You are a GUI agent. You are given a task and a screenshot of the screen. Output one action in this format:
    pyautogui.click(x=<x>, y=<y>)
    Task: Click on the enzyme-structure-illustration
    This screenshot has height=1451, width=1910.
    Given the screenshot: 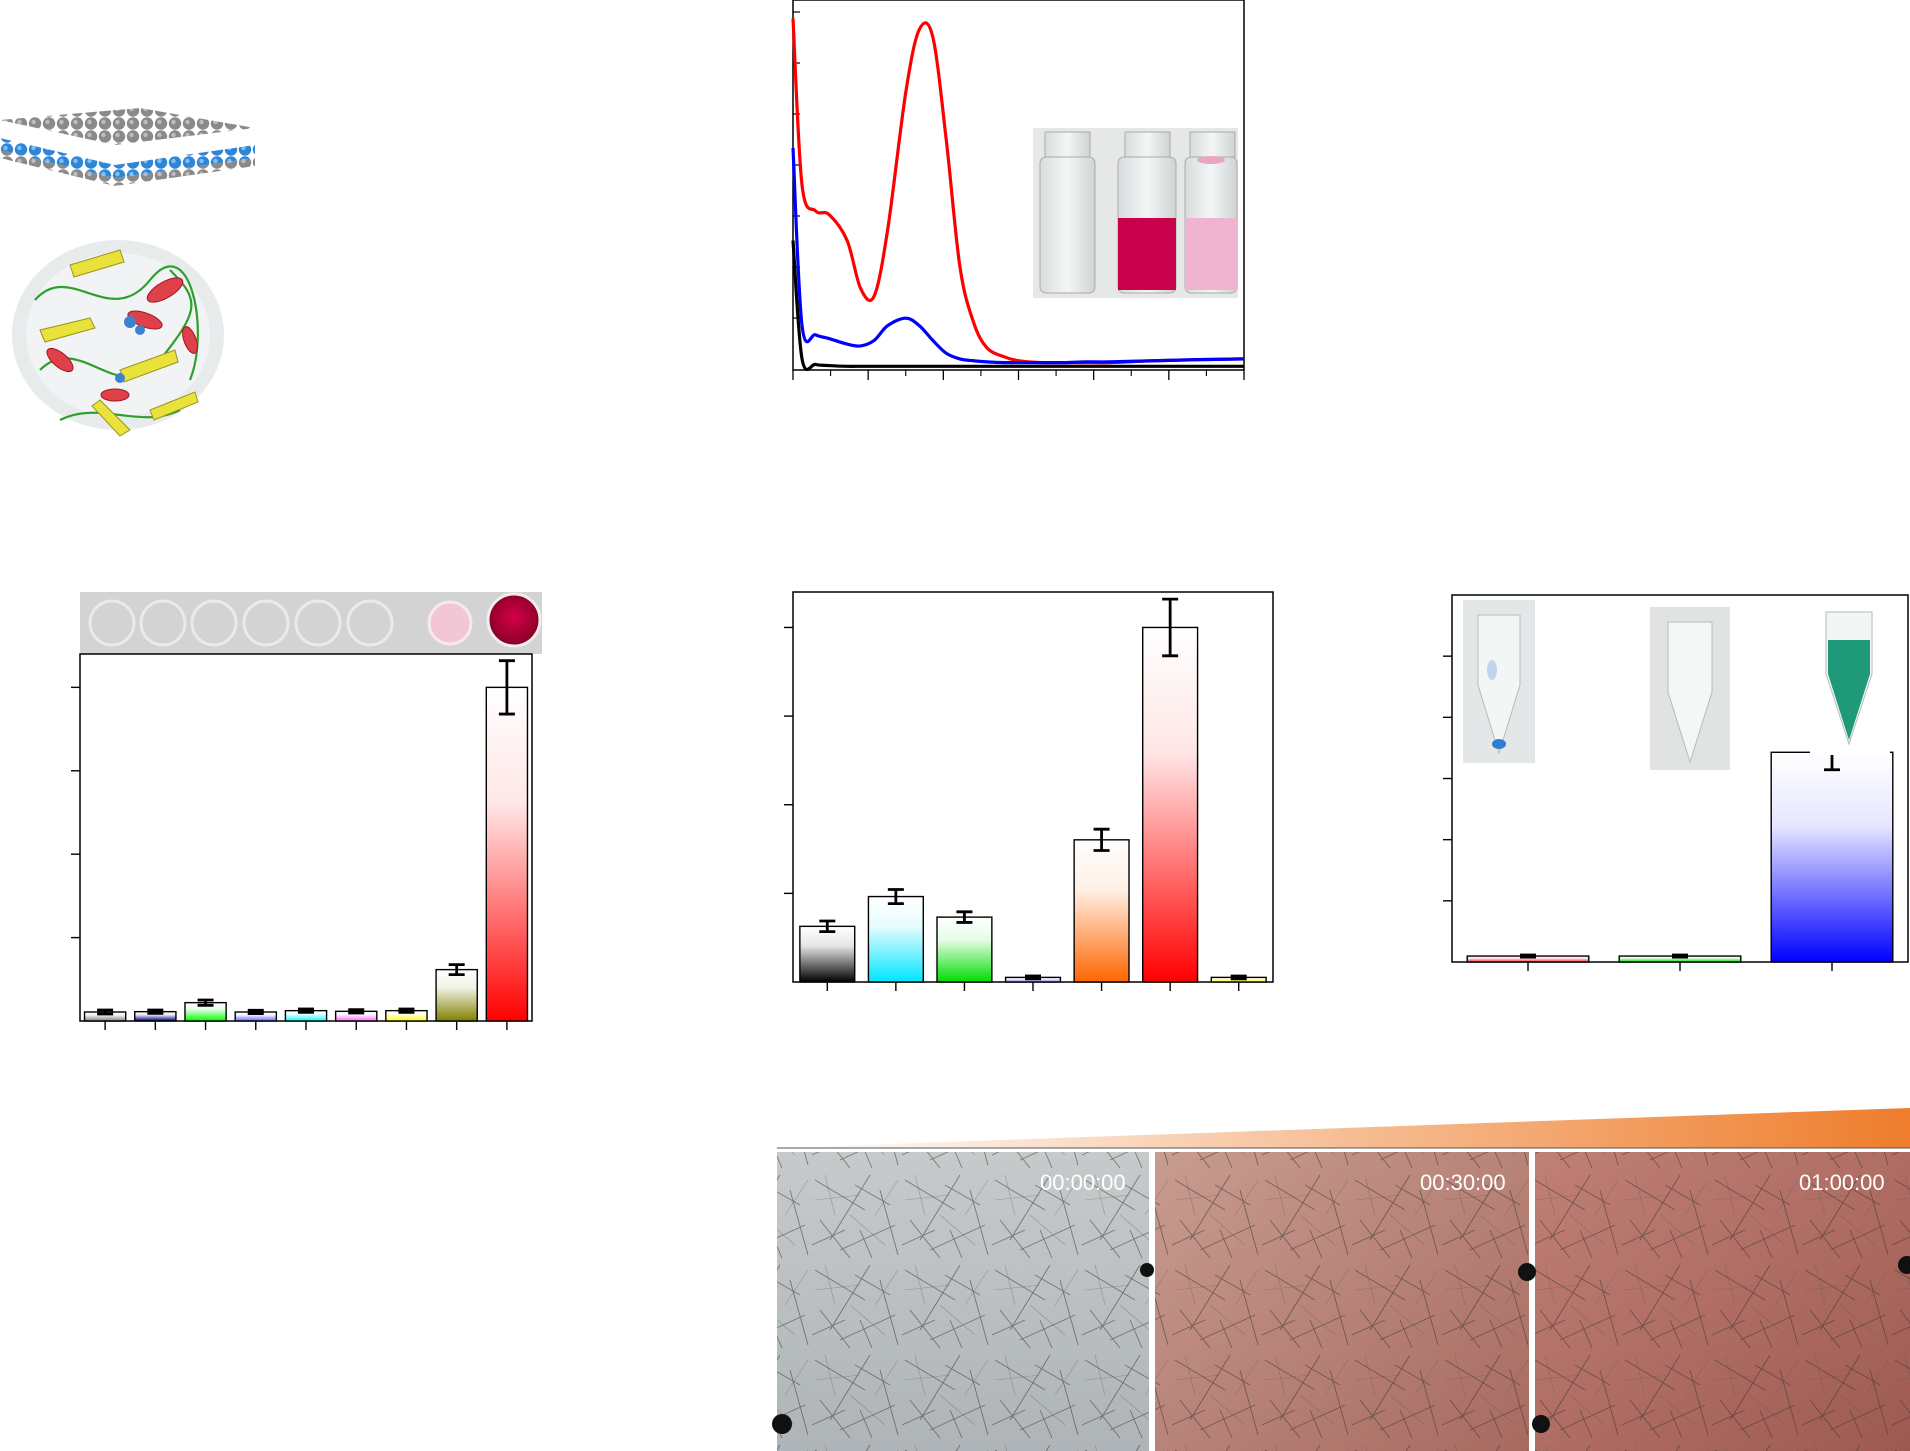 What is the action you would take?
    pyautogui.click(x=118, y=338)
    